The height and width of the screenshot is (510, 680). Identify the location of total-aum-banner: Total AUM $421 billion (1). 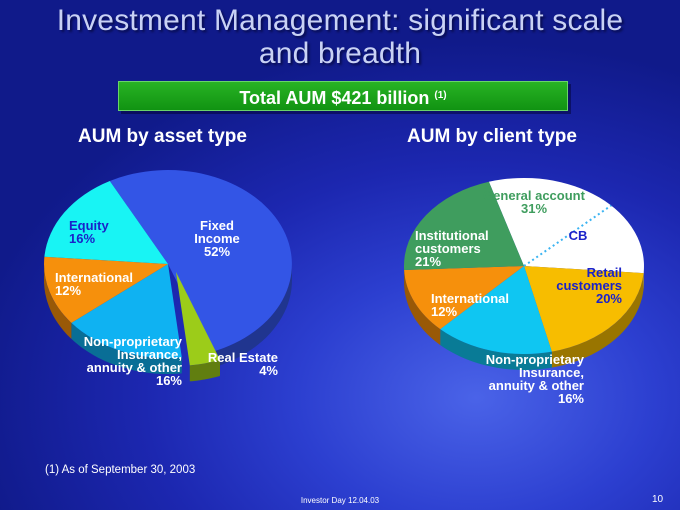
(343, 96).